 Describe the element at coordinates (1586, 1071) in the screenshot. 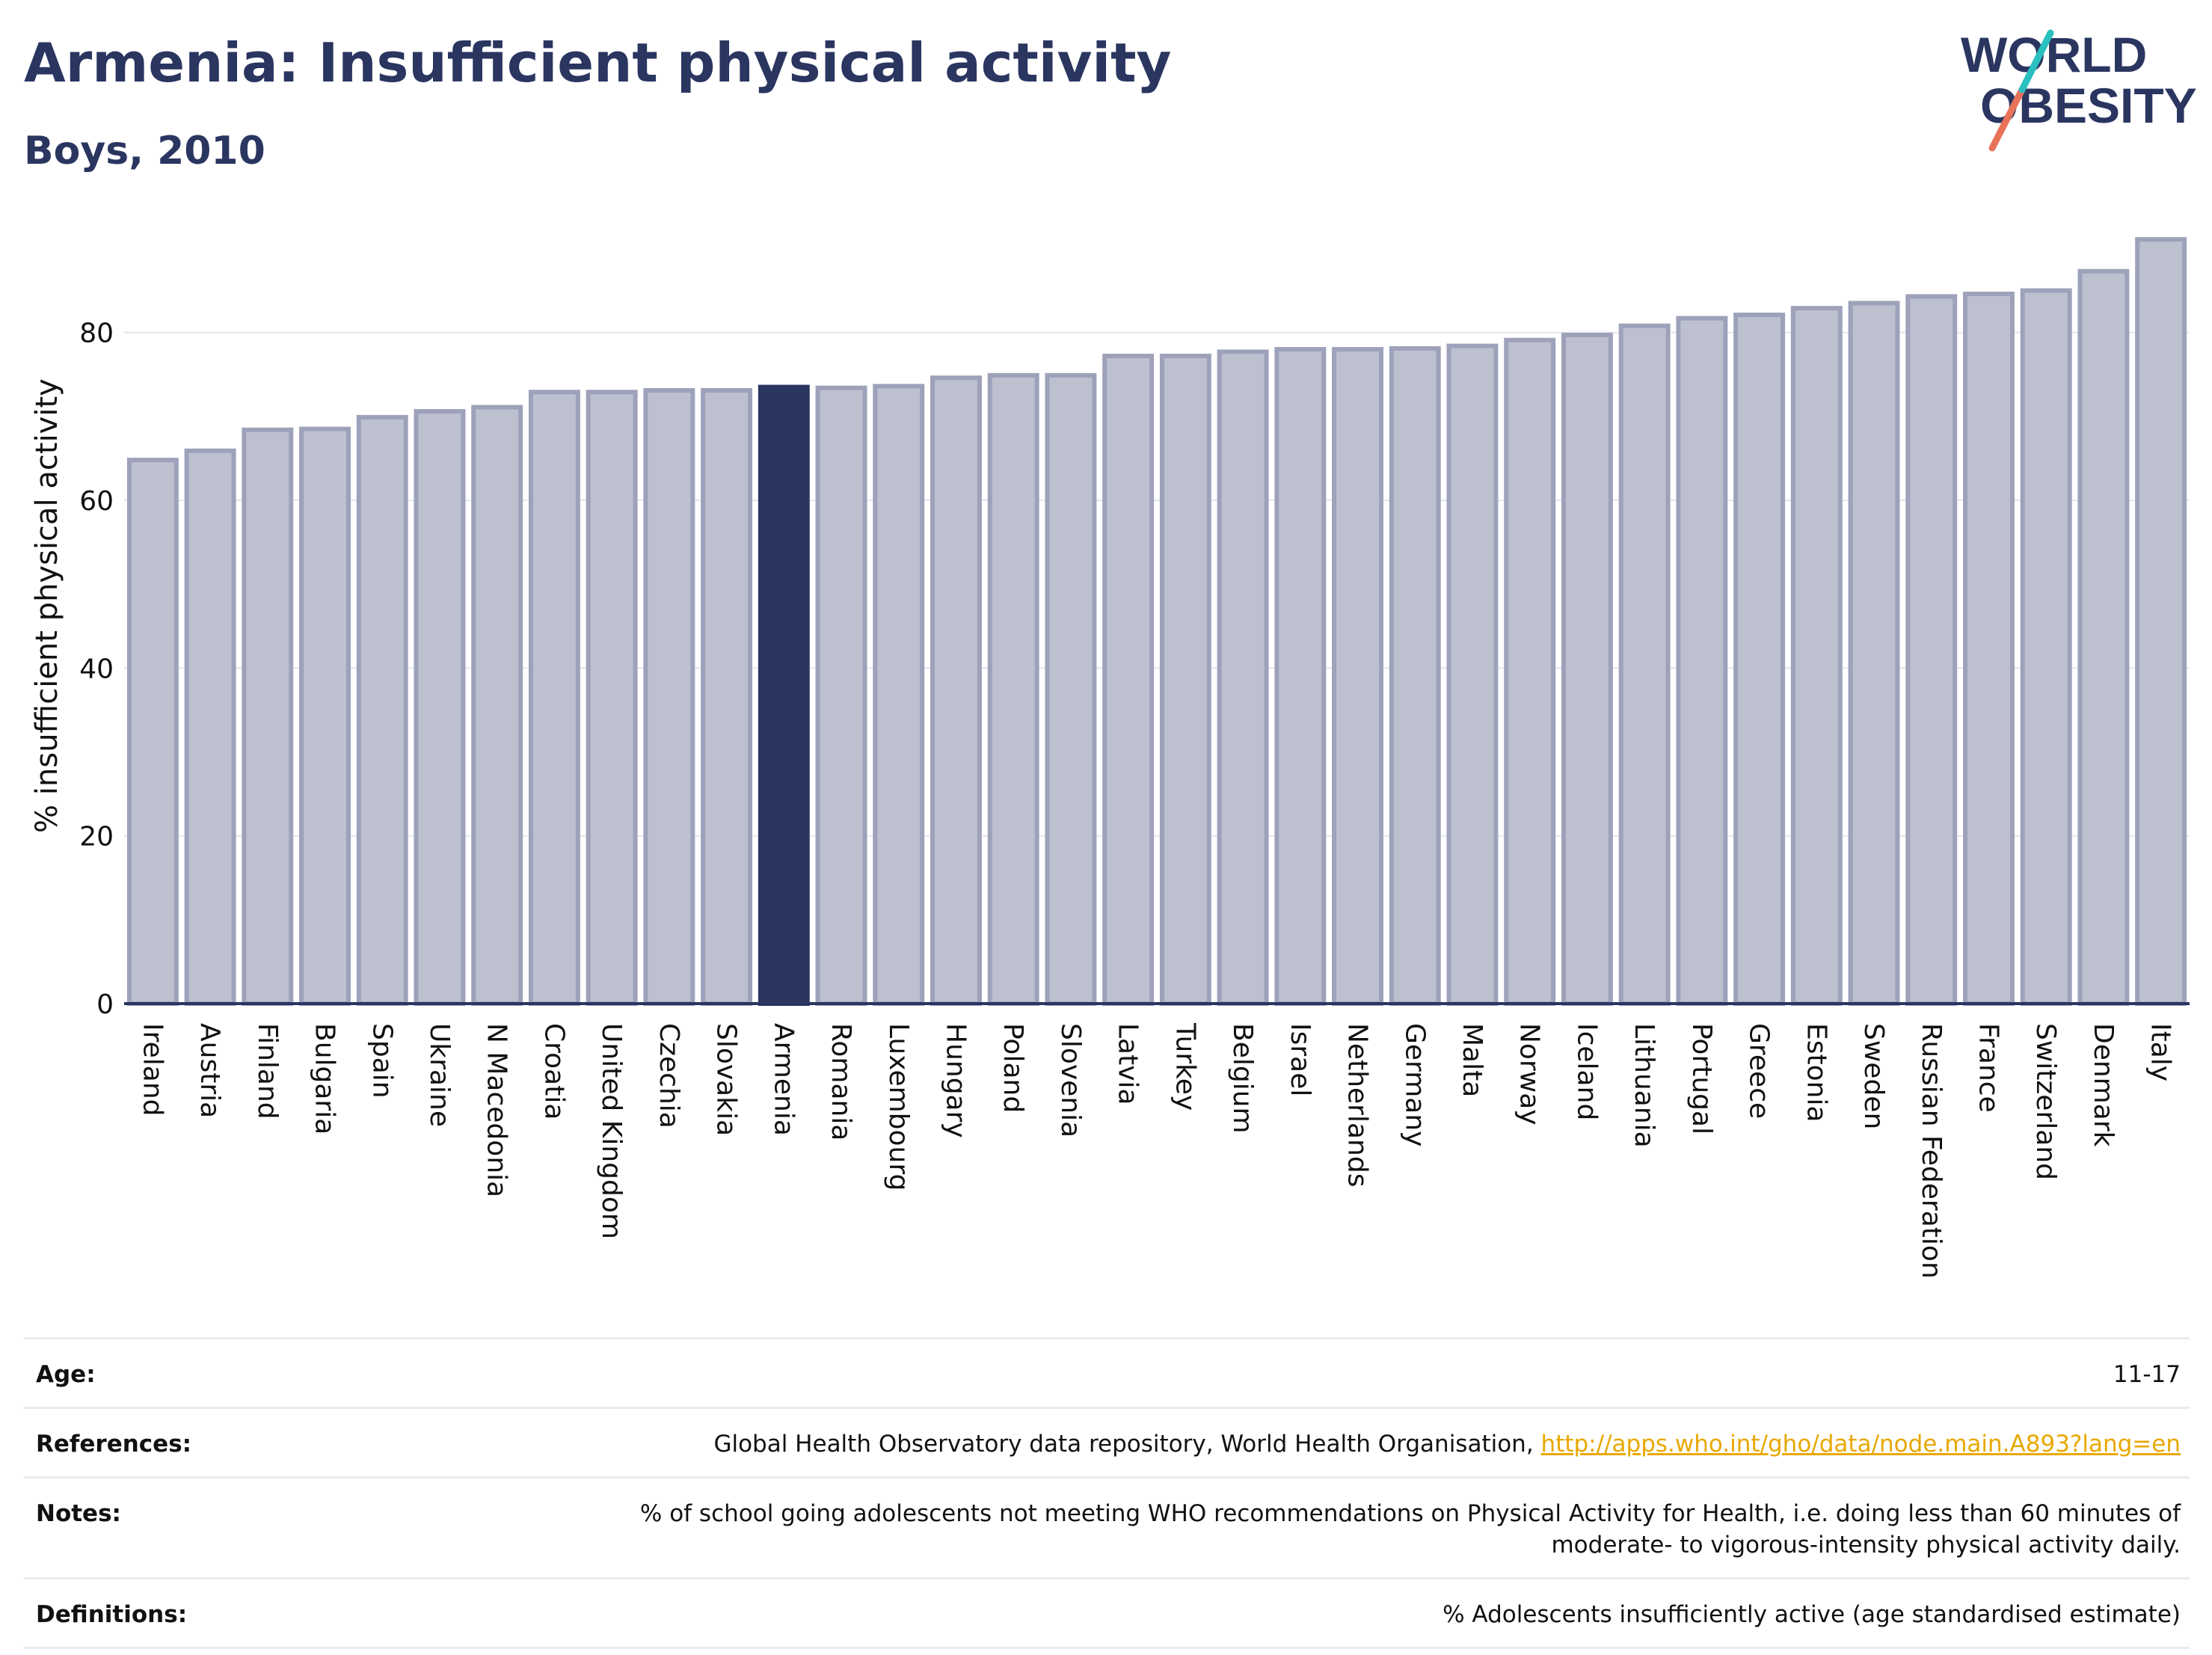

I see `x-tick-label: Iceland` at that location.